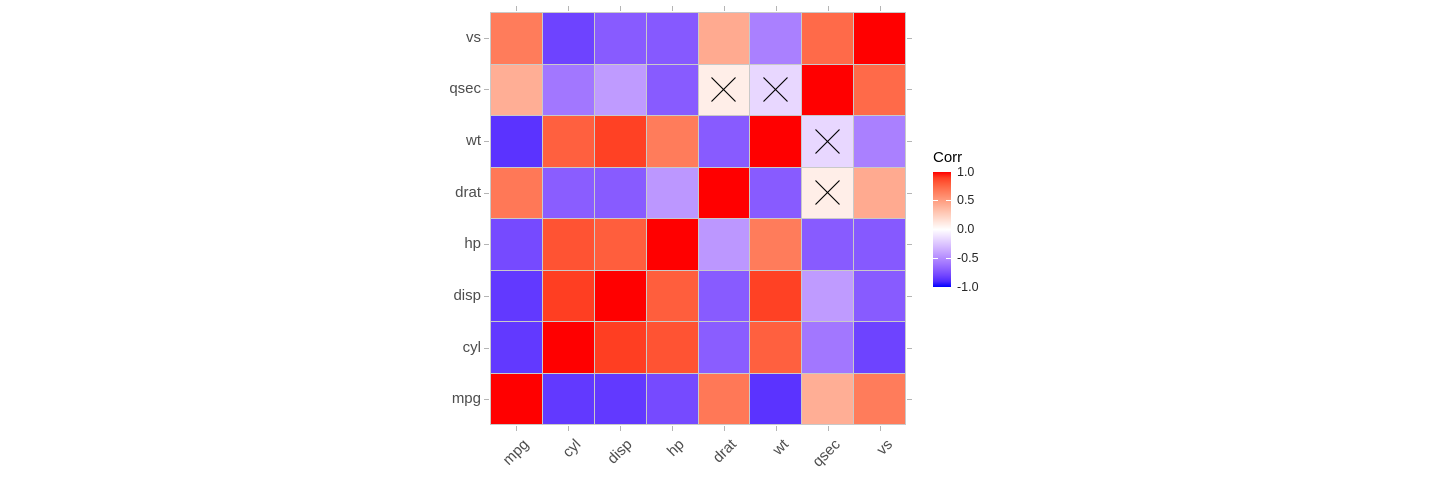 This screenshot has width=1440, height=480. Describe the element at coordinates (781, 447) in the screenshot. I see `x-axis-label: wt` at that location.